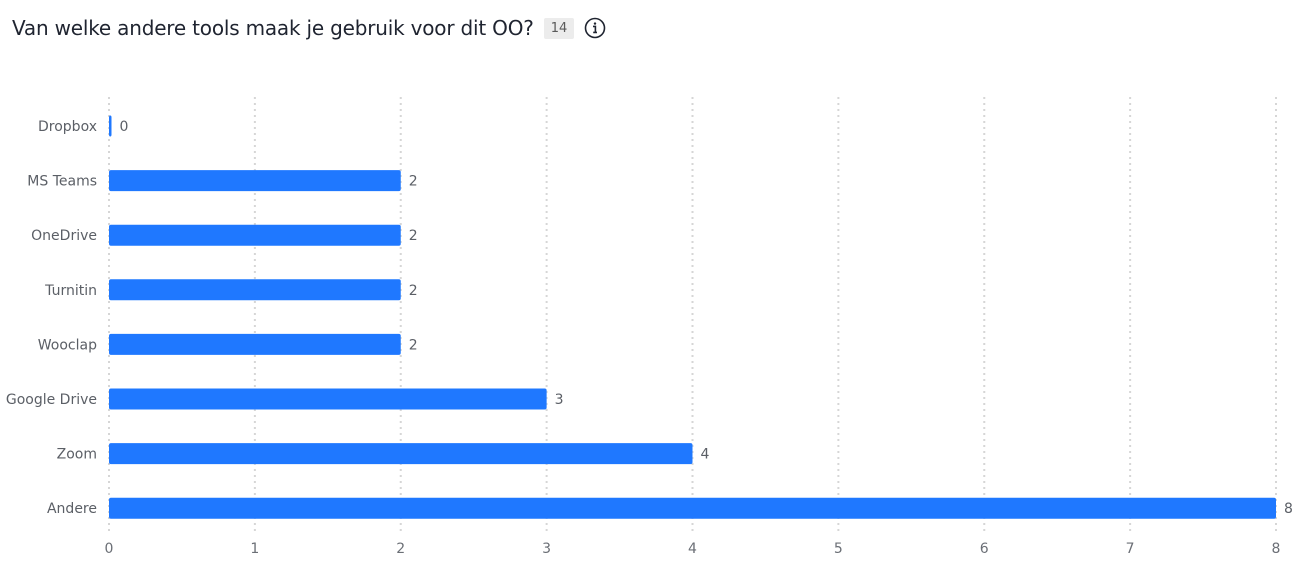 This screenshot has height=567, width=1311. I want to click on category-label-google-drive: Google Drive, so click(51, 400).